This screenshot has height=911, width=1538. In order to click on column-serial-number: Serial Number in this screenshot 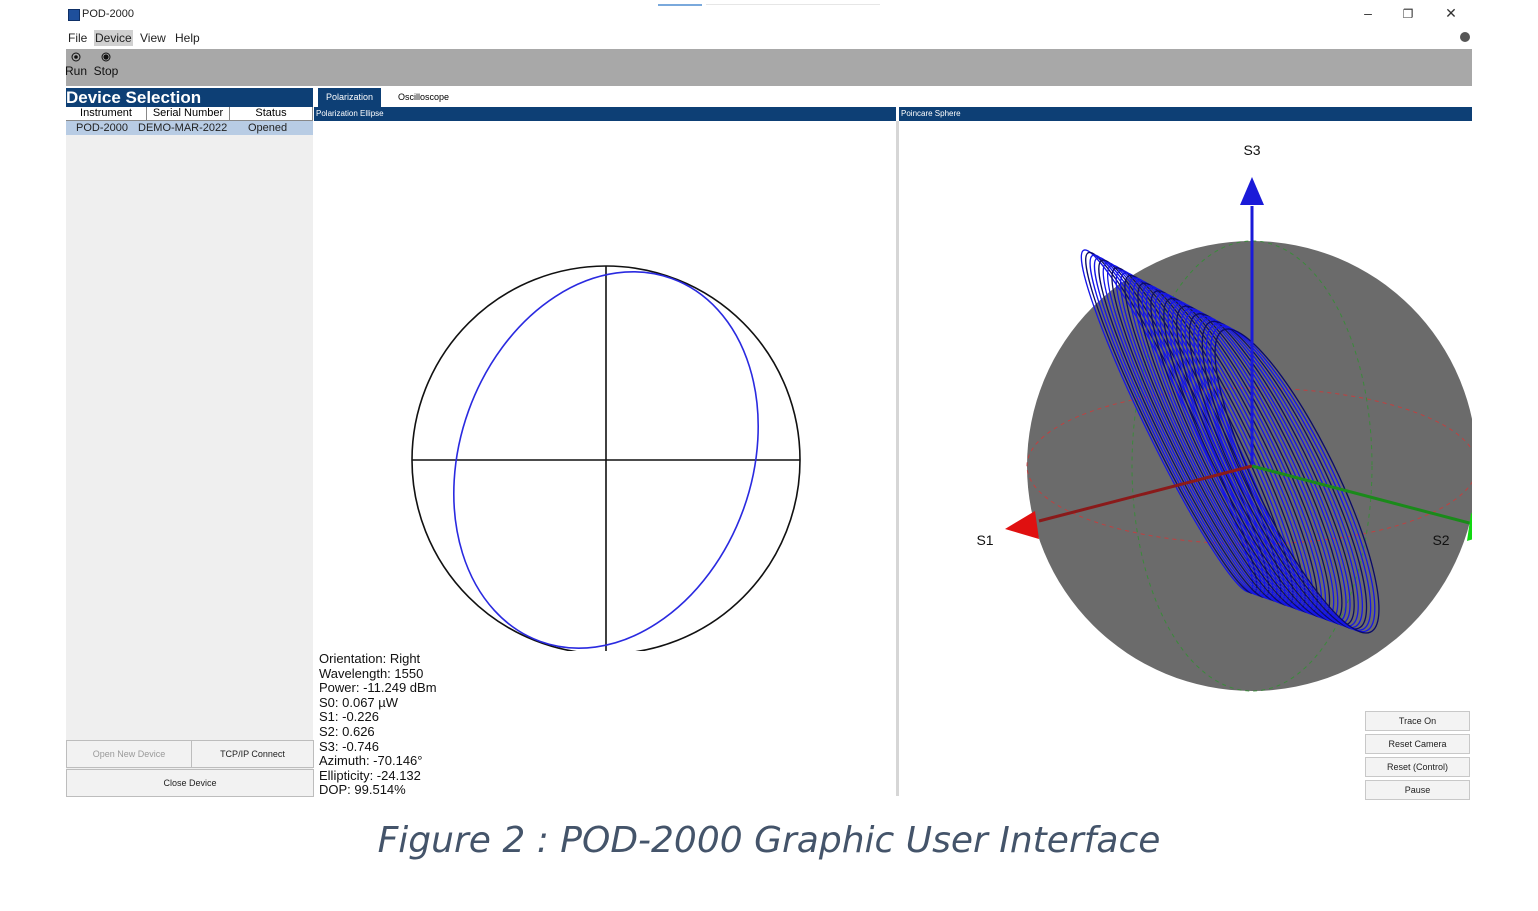, I will do `click(188, 114)`.